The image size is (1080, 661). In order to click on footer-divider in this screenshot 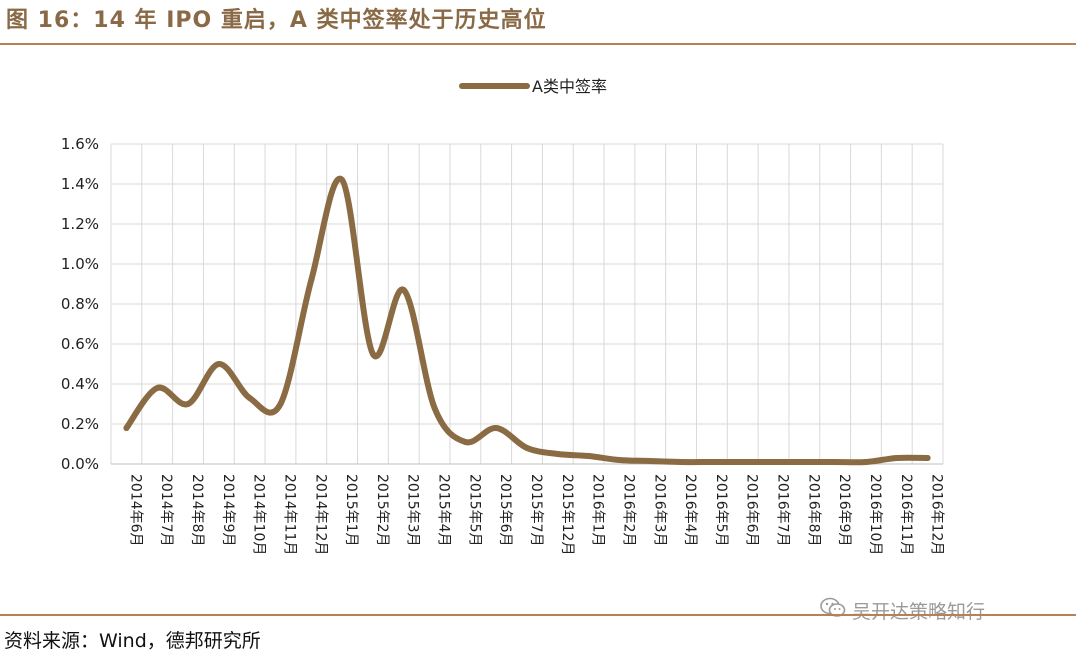, I will do `click(538, 615)`.